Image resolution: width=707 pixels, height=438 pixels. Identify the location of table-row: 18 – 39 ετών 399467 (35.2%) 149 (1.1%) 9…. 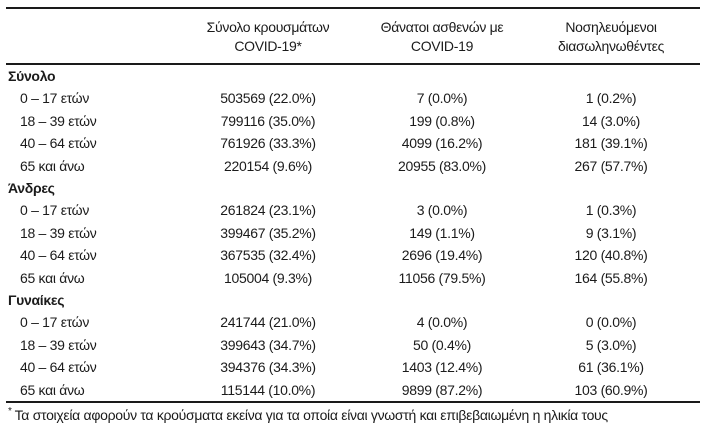
(353, 233).